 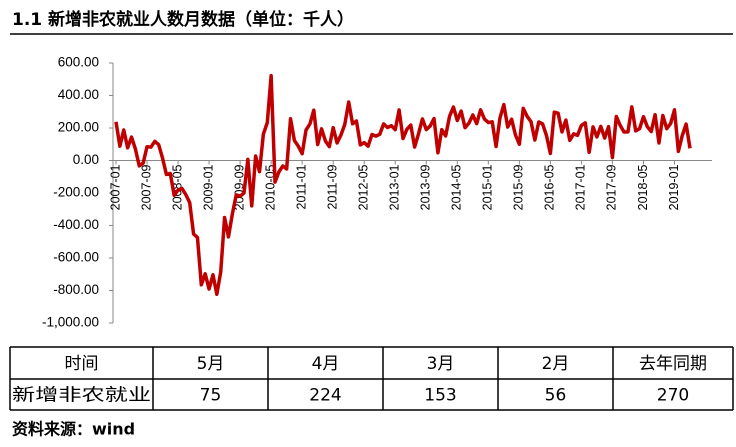 What do you see at coordinates (211, 396) in the screenshot?
I see `table-cell: 75` at bounding box center [211, 396].